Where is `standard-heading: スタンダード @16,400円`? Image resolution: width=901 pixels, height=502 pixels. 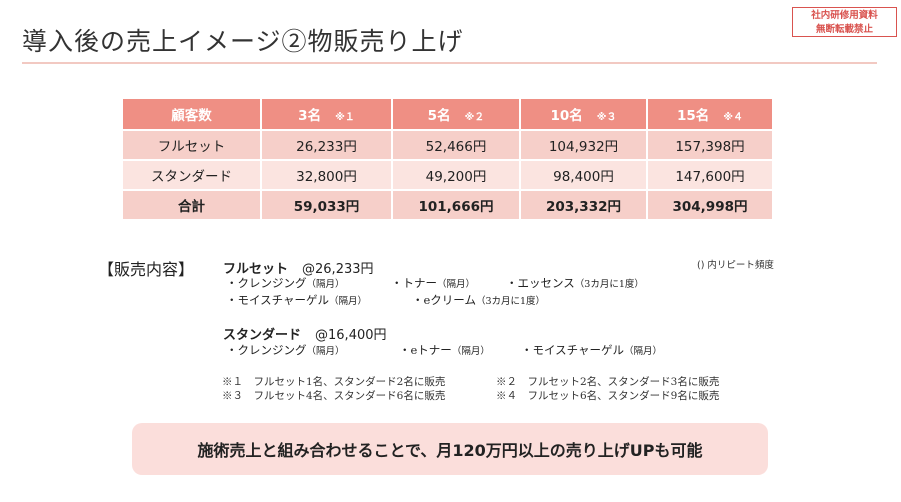 standard-heading: スタンダード @16,400円 is located at coordinates (305, 333).